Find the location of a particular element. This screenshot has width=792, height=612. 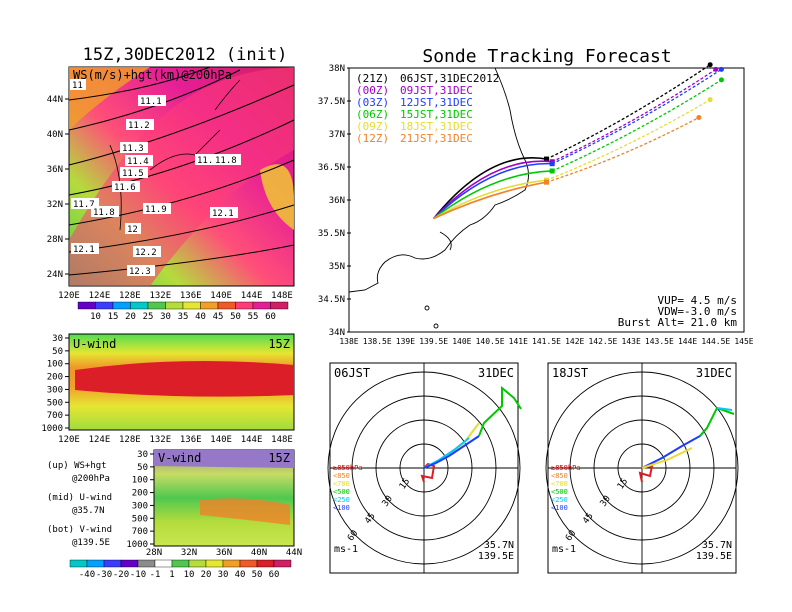

map-xtick: 139.5E is located at coordinates (433, 341).